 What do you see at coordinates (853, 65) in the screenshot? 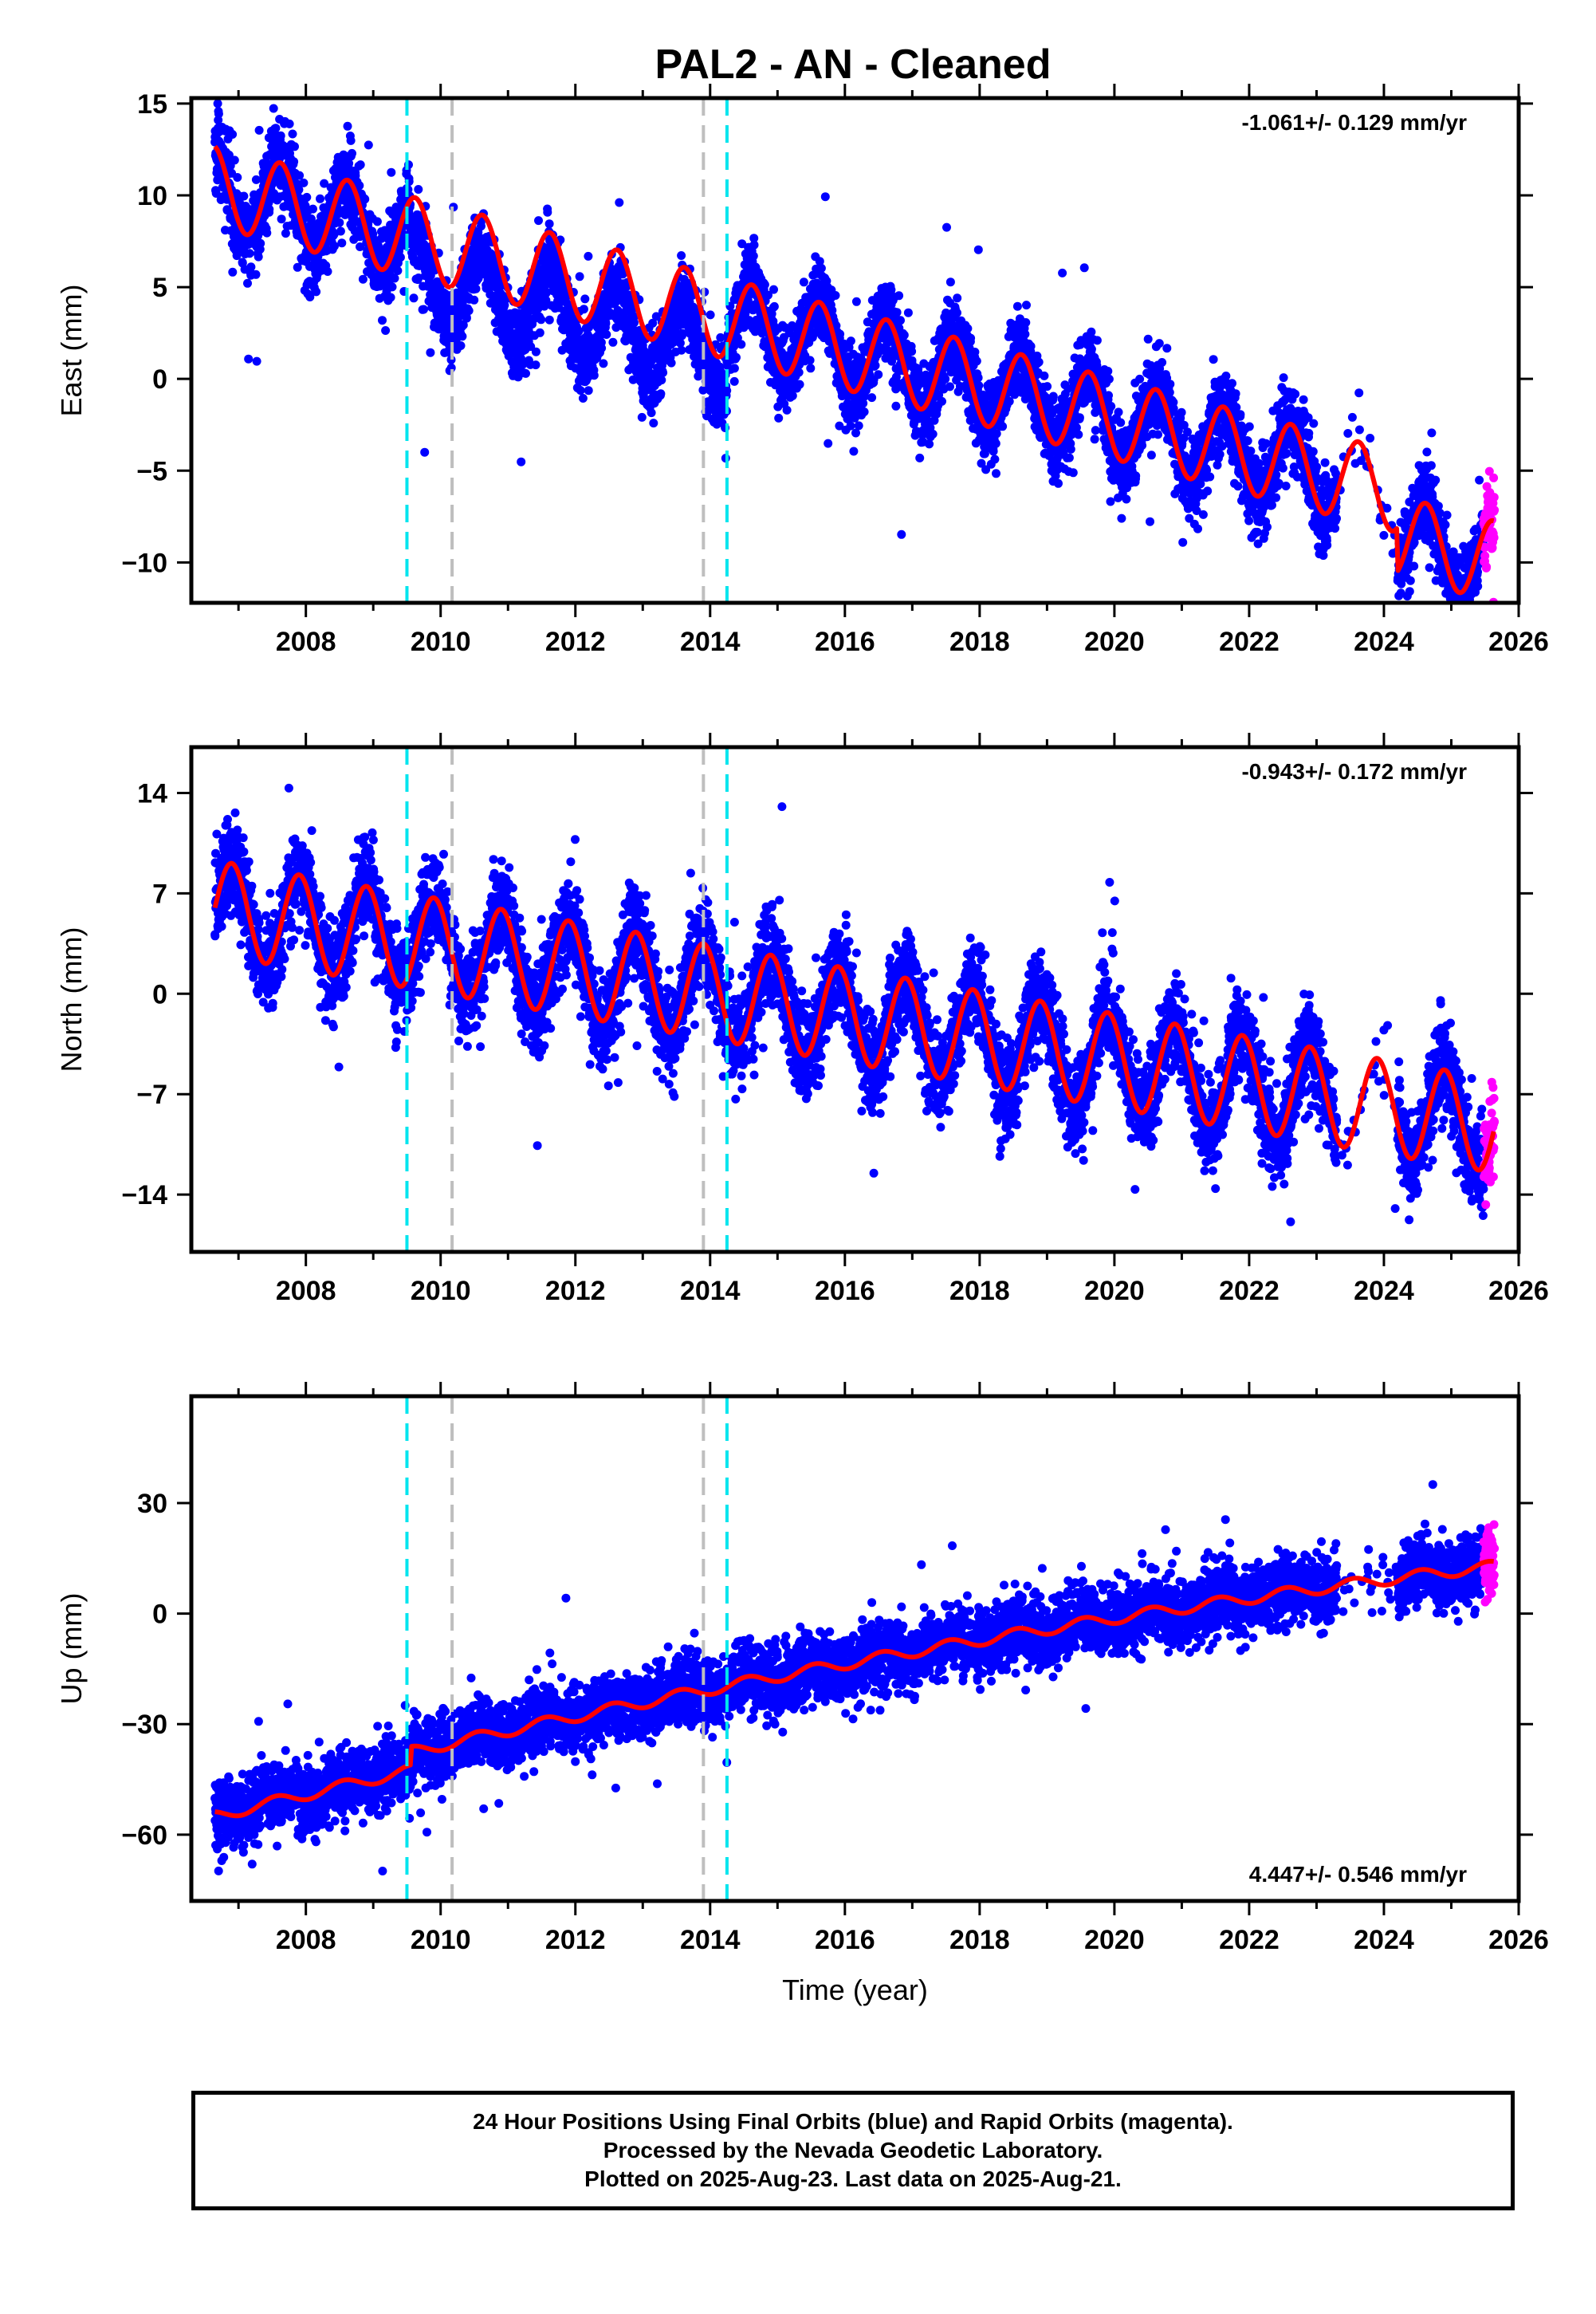
I see `chart-title: PAL2 - AN - Cleaned` at bounding box center [853, 65].